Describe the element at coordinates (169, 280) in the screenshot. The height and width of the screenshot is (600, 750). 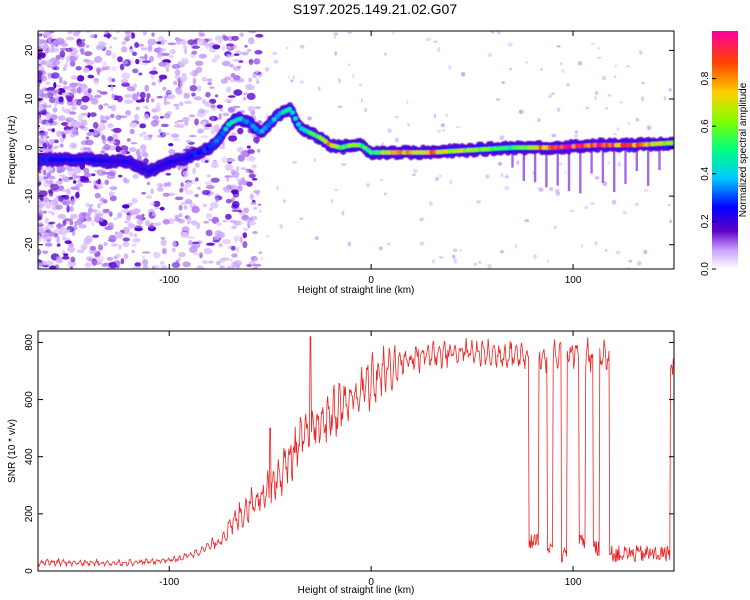
I see `x-tick-label: -100` at that location.